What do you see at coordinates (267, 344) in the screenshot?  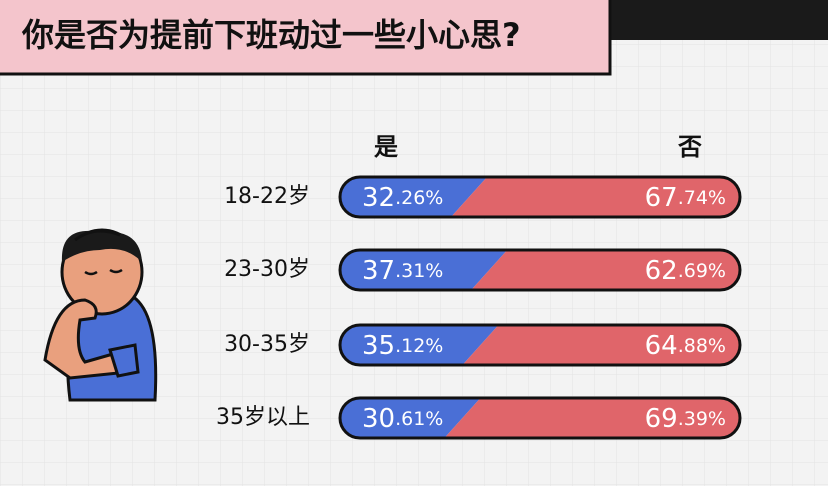 I see `category-label: 30-35岁` at bounding box center [267, 344].